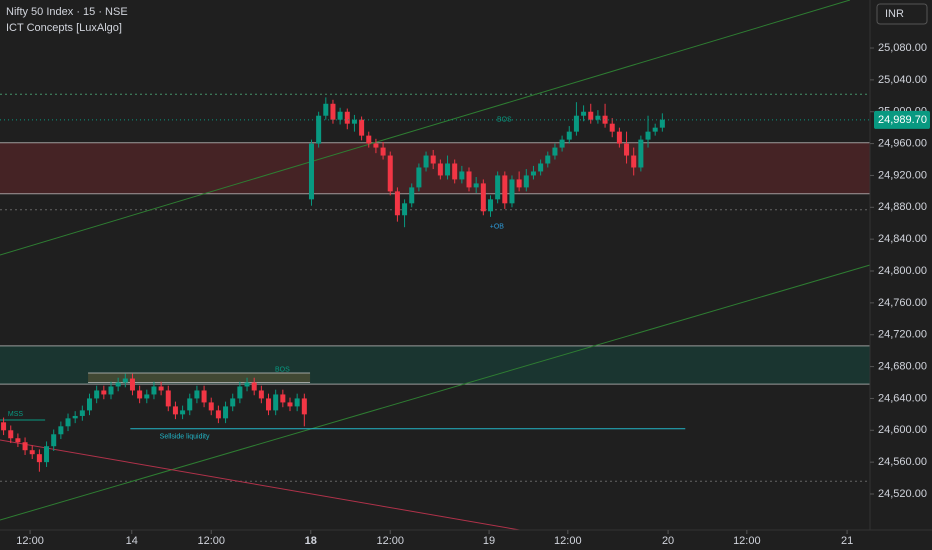  What do you see at coordinates (64, 28) in the screenshot?
I see `indicator-name: ICT Concepts [LuxAlgo]` at bounding box center [64, 28].